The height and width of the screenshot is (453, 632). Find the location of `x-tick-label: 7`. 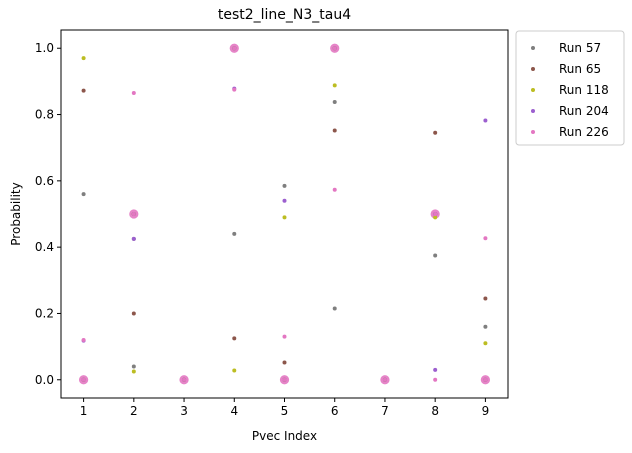

x-tick-label: 7 is located at coordinates (385, 411).